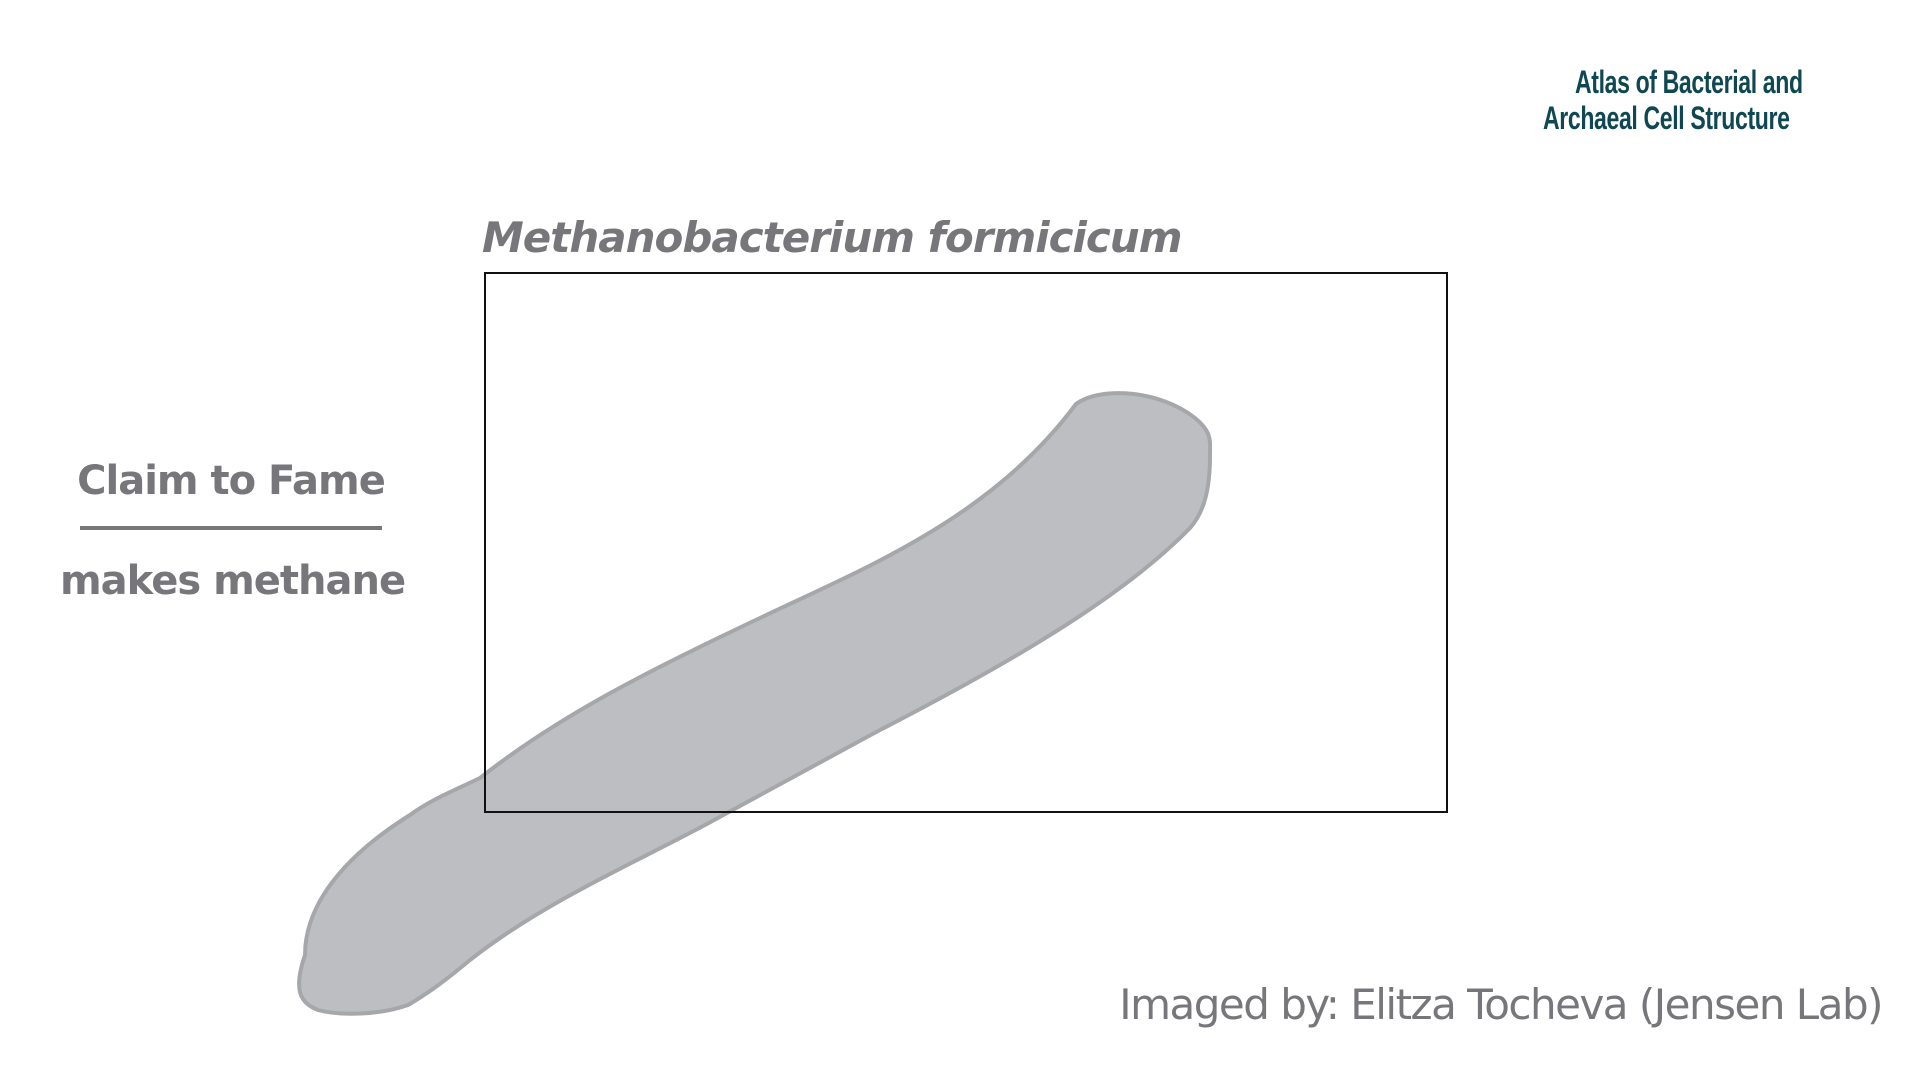  I want to click on claim-divider, so click(231, 528).